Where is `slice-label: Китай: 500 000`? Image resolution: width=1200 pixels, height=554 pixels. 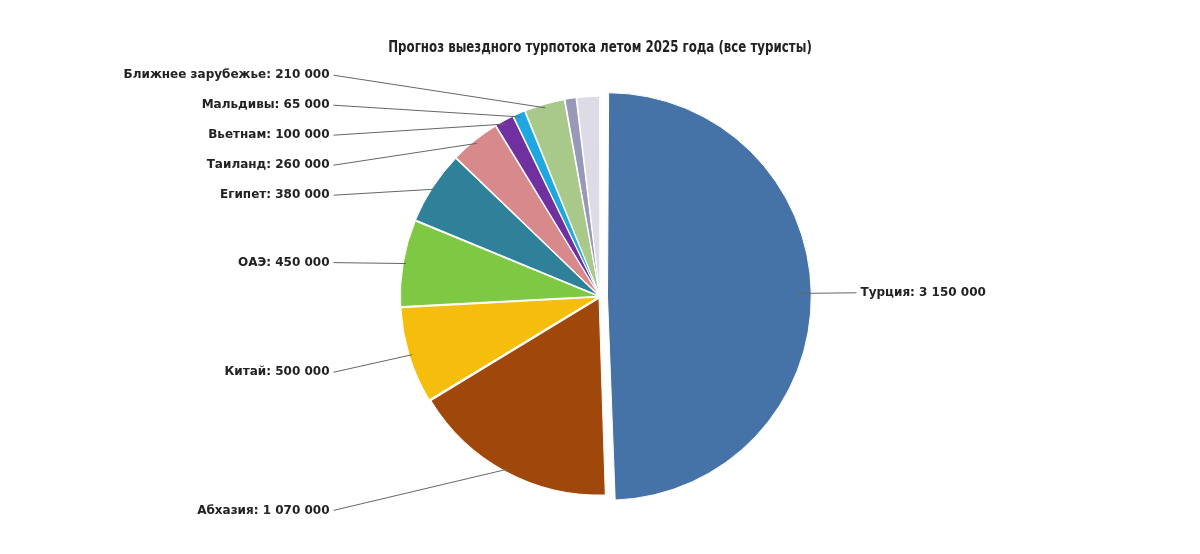 slice-label: Китай: 500 000 is located at coordinates (277, 371).